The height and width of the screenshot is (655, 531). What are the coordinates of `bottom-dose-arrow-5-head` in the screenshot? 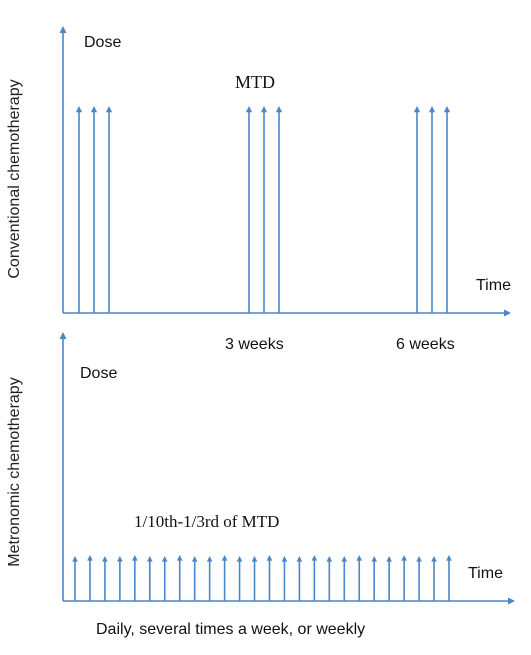 It's located at (135, 558).